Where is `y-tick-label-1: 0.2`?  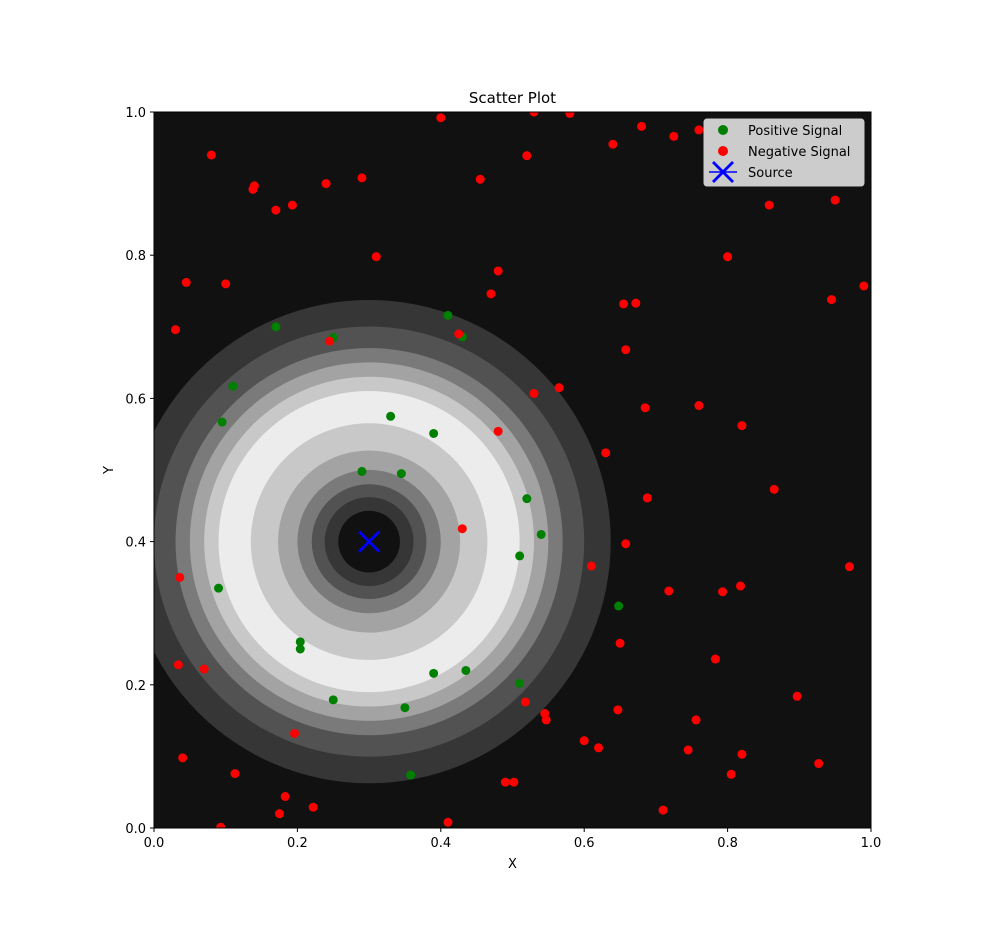
y-tick-label-1: 0.2 is located at coordinates (135, 686).